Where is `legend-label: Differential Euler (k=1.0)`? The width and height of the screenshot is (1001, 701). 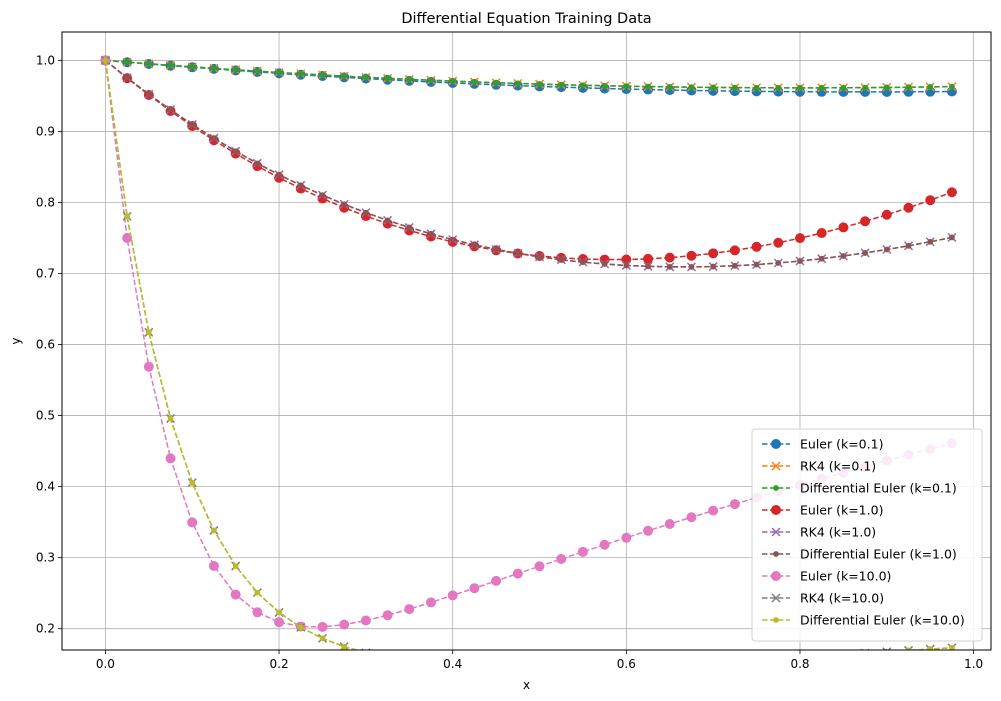
legend-label: Differential Euler (k=1.0) is located at coordinates (878, 554).